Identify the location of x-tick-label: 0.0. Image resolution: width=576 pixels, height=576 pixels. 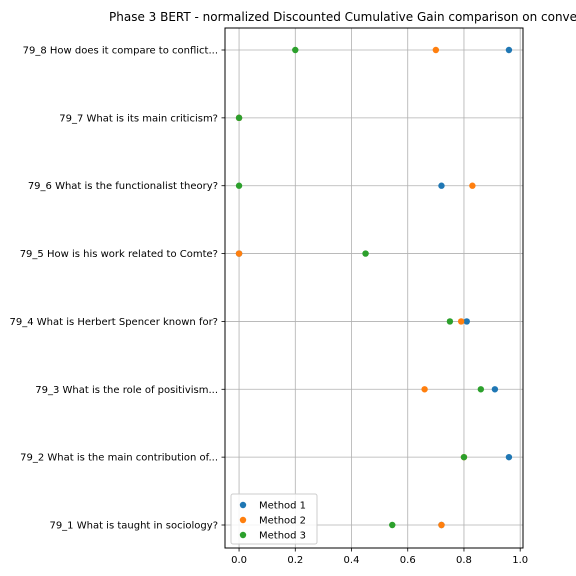
(239, 560).